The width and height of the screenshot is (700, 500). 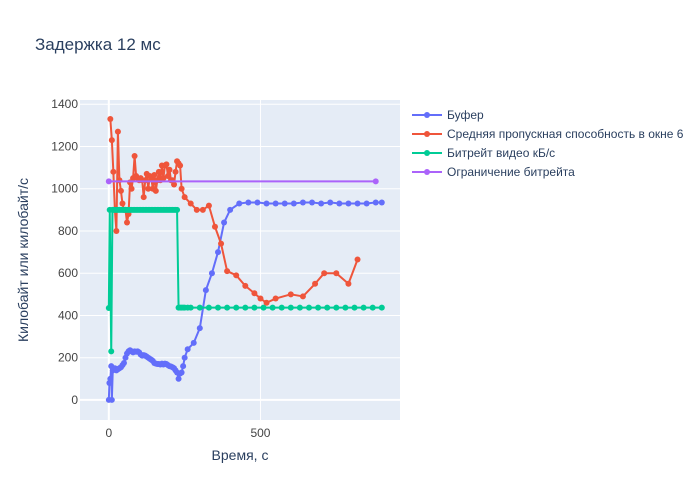 I want to click on legend-item: Ограничение битрейта, so click(x=493, y=172).